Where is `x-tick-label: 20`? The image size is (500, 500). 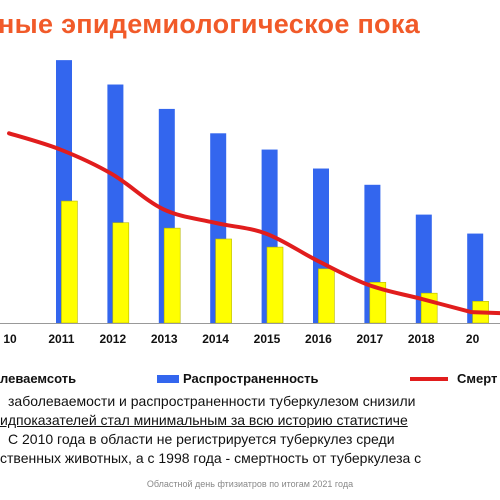 x-tick-label: 20 is located at coordinates (473, 339).